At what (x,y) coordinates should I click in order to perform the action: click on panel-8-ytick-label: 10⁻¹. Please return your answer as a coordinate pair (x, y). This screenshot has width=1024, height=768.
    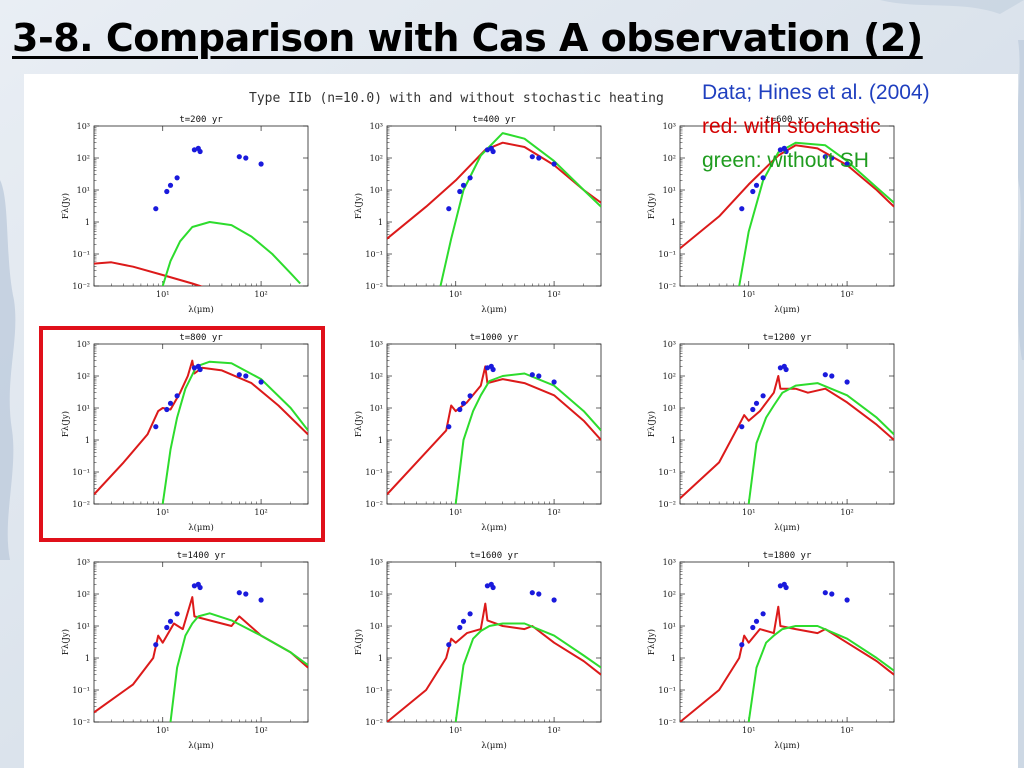
    Looking at the image, I should click on (374, 690).